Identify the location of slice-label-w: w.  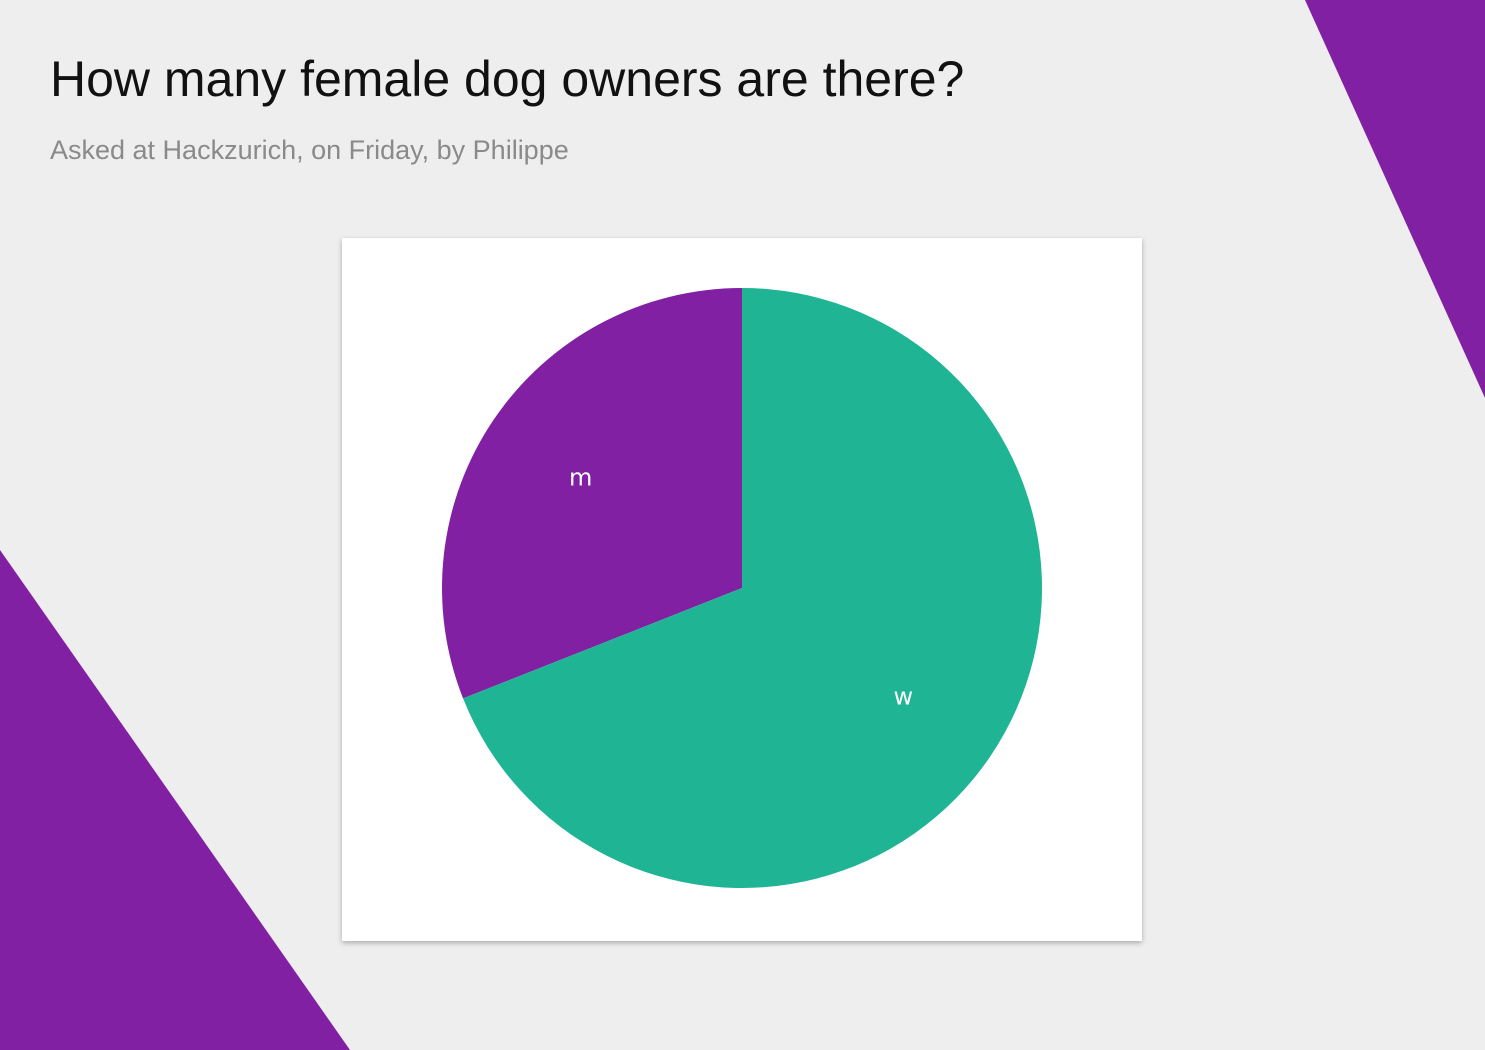
(903, 697).